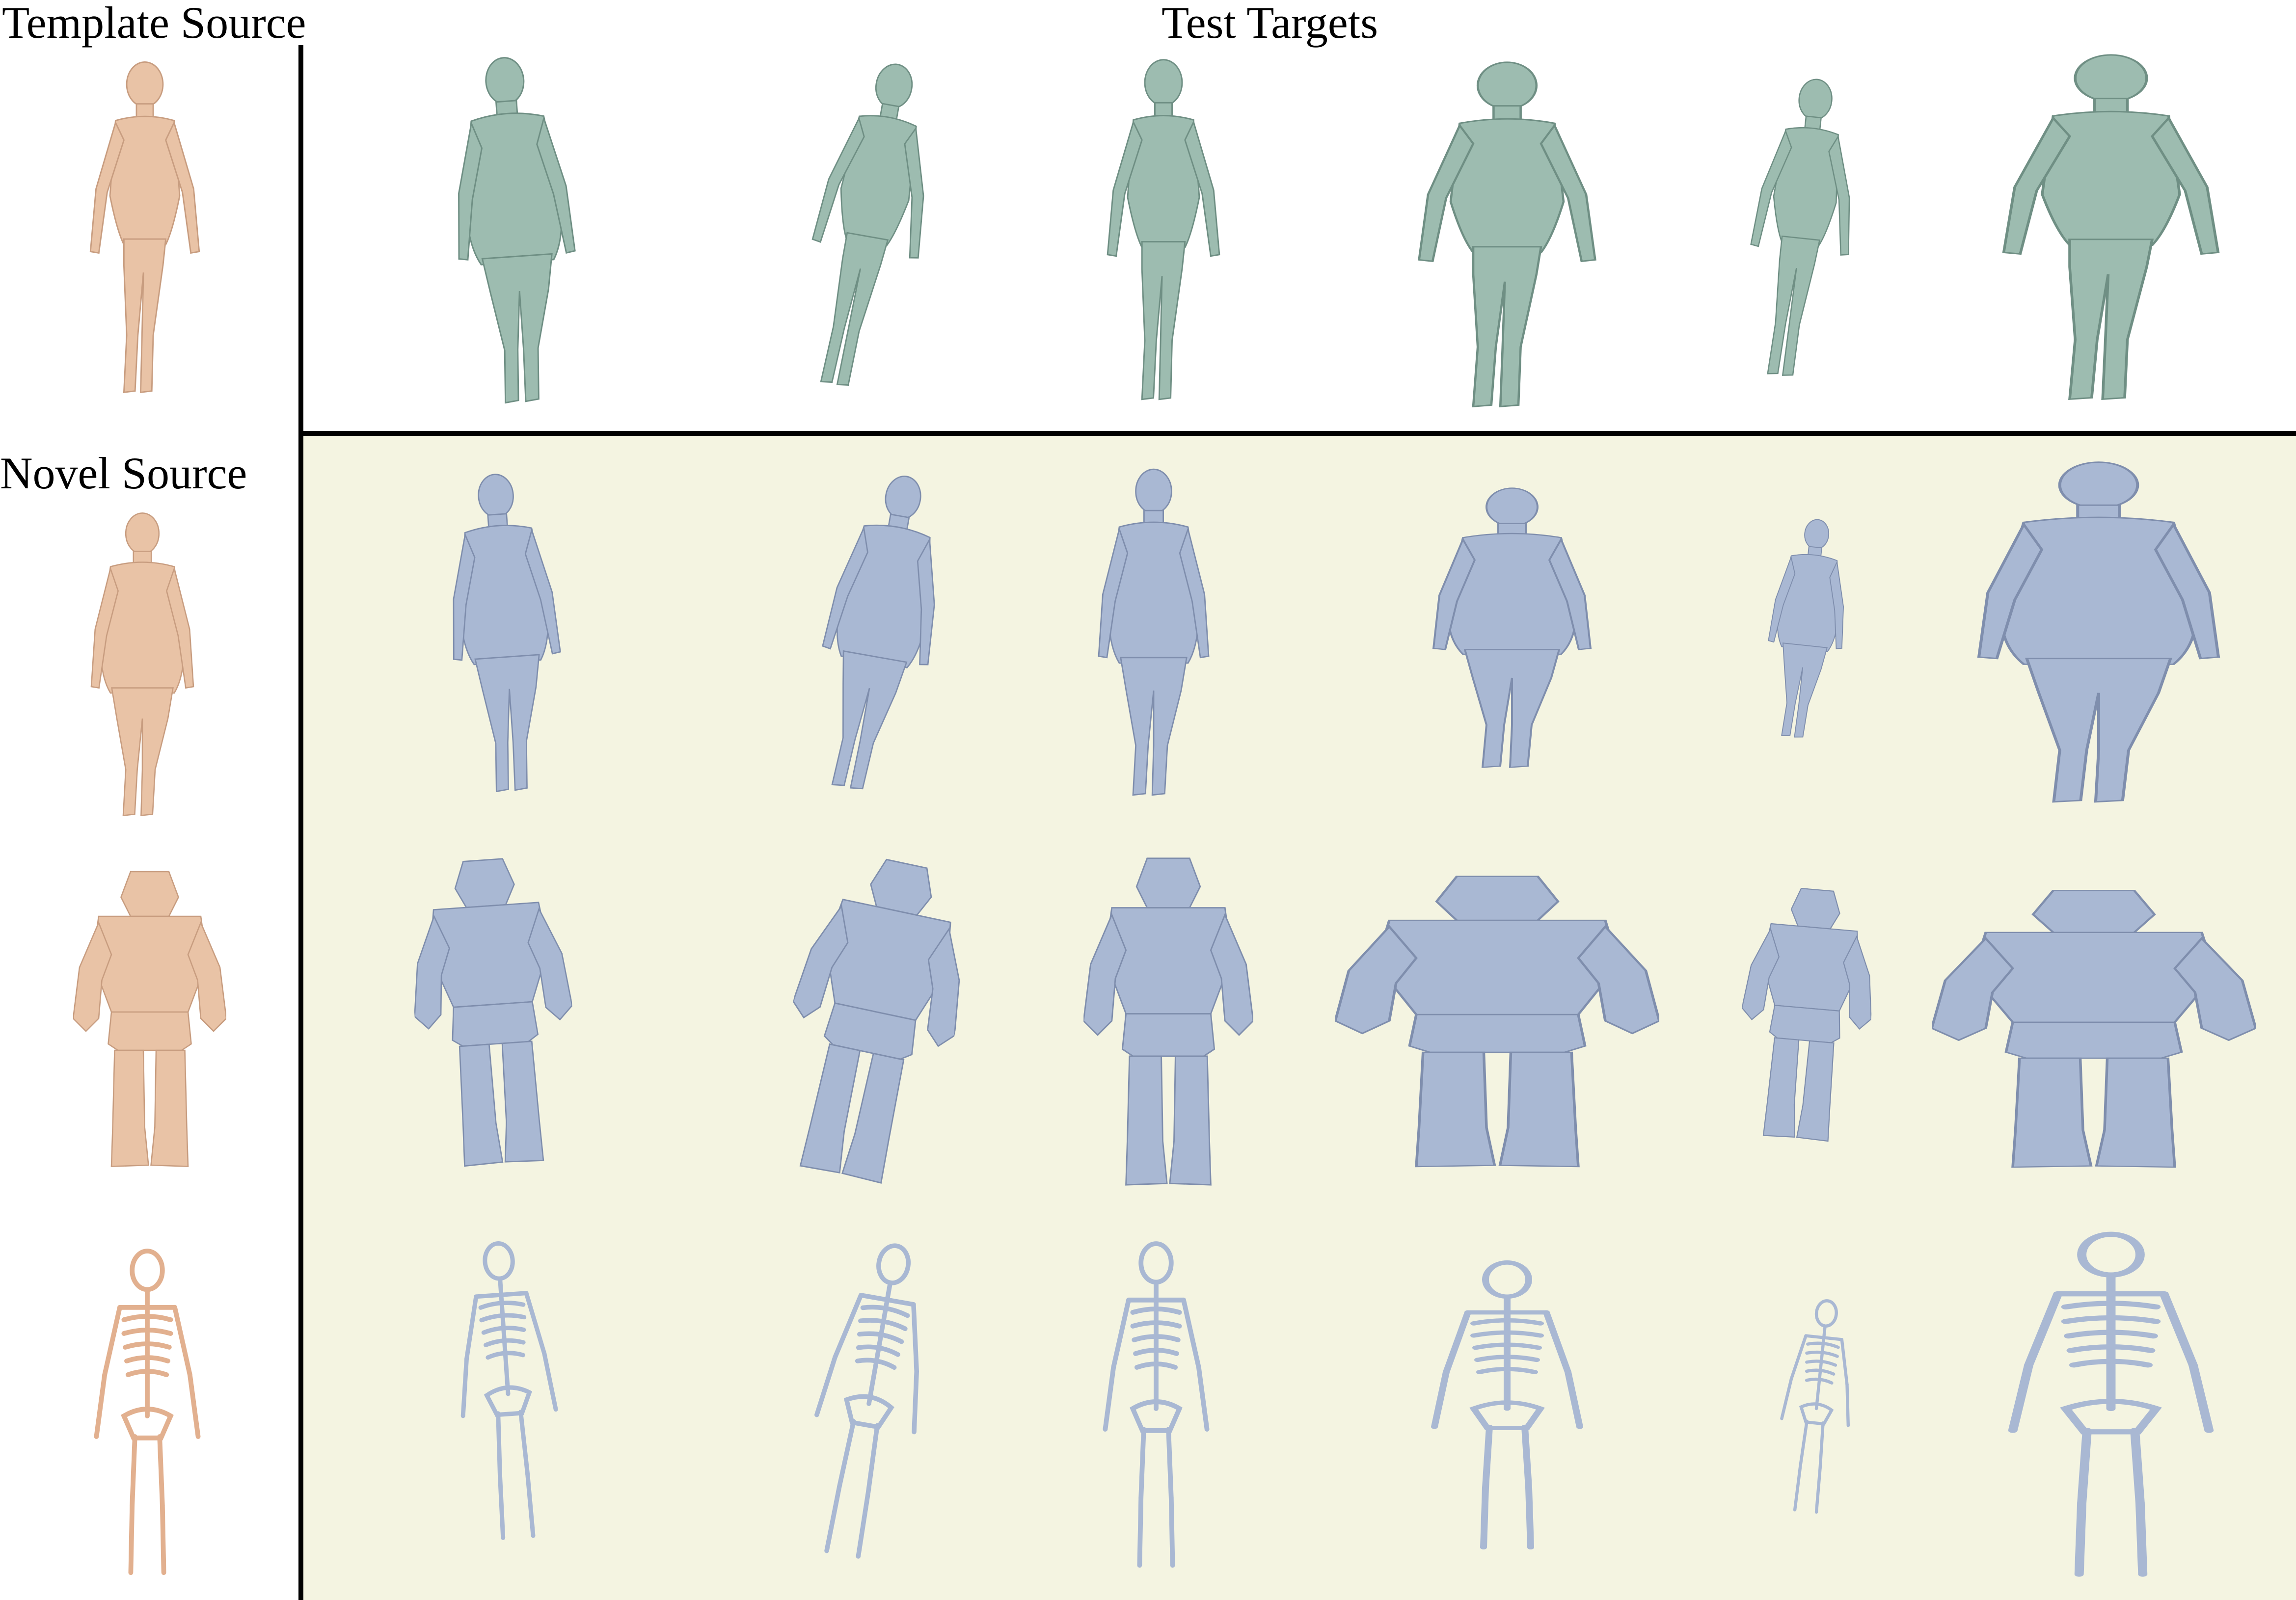  I want to click on vertical-divider, so click(300, 822).